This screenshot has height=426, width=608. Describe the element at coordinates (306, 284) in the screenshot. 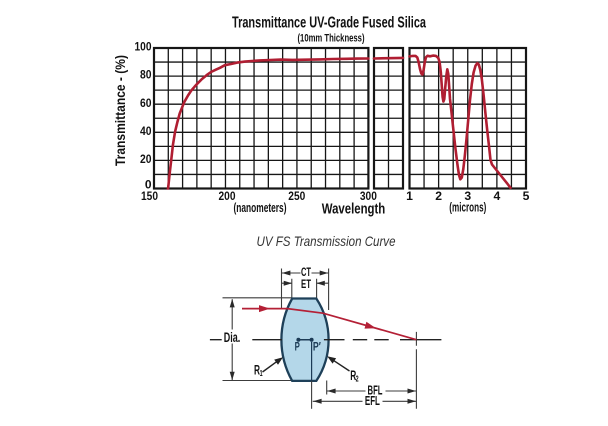

I see `svg-text: ET` at that location.